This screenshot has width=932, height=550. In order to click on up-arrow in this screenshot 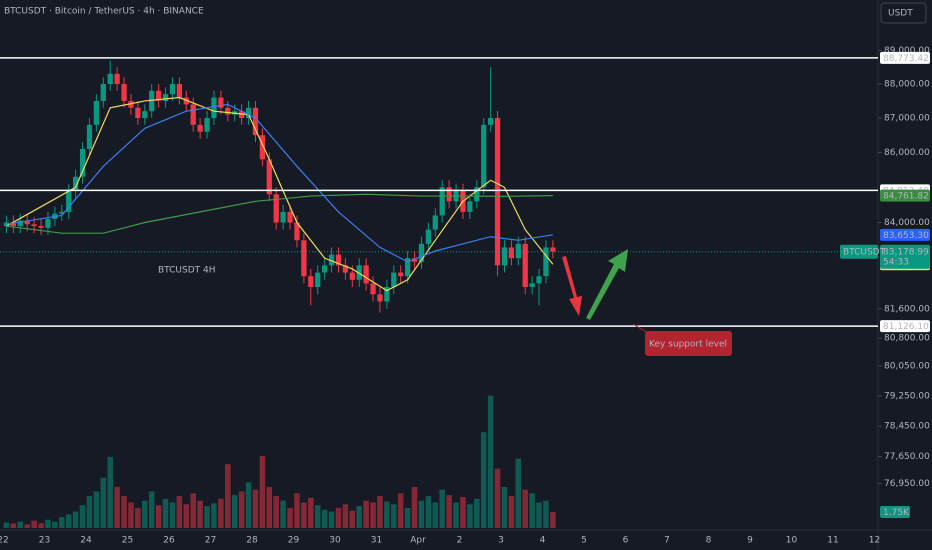, I will do `click(607, 284)`.